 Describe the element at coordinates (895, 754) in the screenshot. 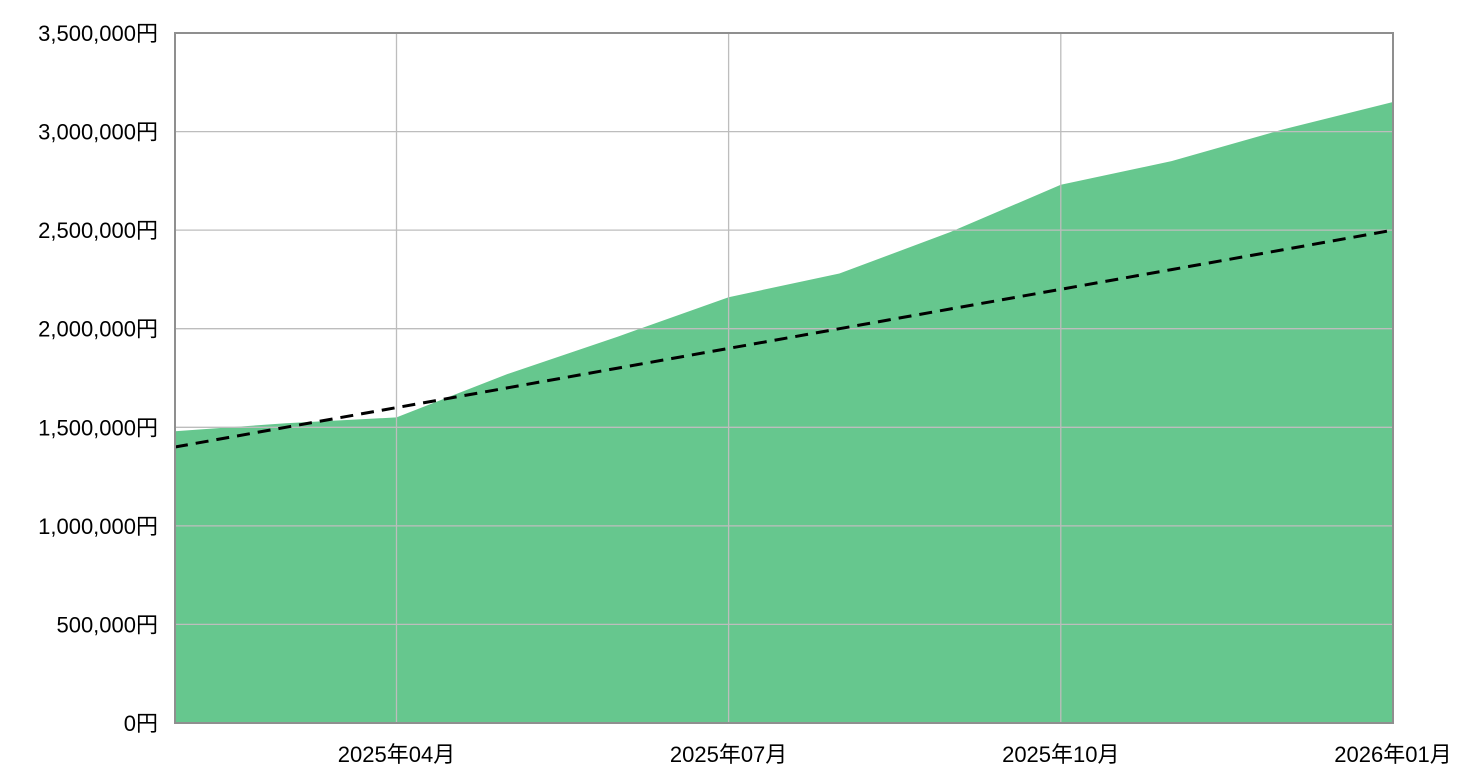

I see `x-axis-labels: 2025年04月 2025年07月 2025年10月 2026年01月` at that location.